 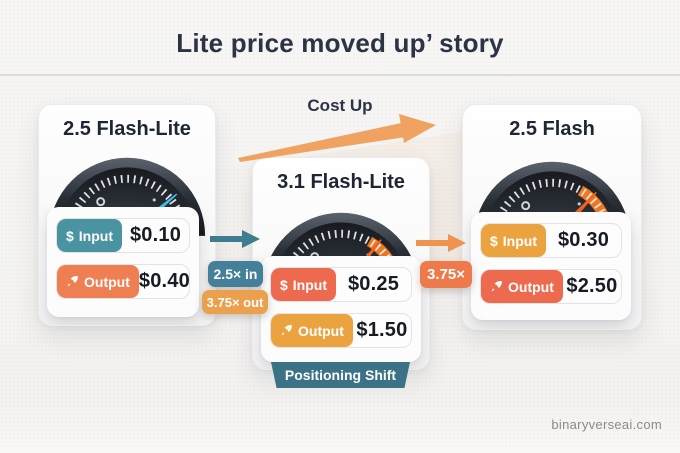 I want to click on model-card-25-flash-lite: 2.5 Flash-Lite $ Input $0.10, so click(x=127, y=215).